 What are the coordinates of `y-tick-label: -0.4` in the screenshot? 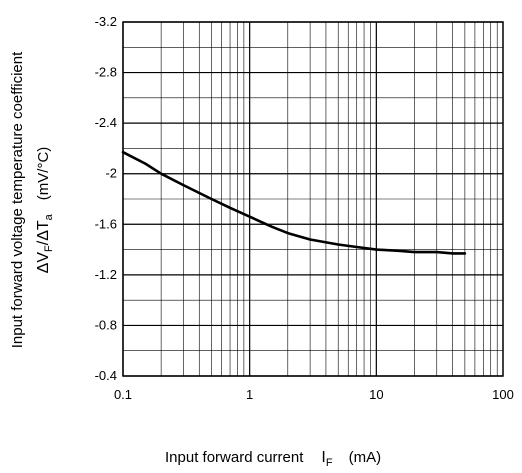 It's located at (106, 375).